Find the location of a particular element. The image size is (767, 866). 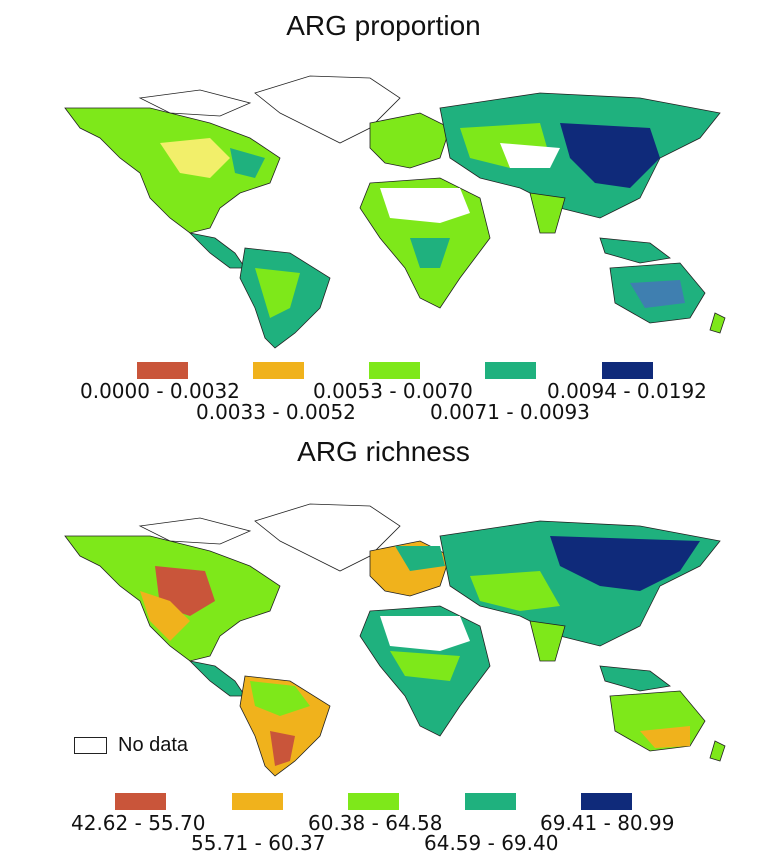

legend2-label-5: 69.41 - 80.99 is located at coordinates (607, 823).